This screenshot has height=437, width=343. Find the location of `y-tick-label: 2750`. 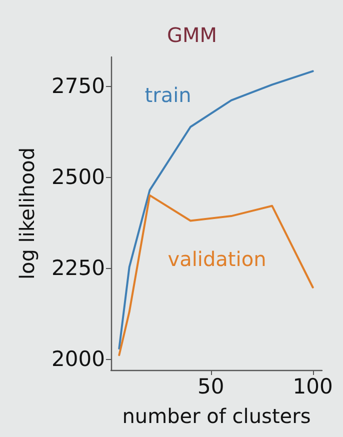

y-tick-label: 2750 is located at coordinates (78, 86).